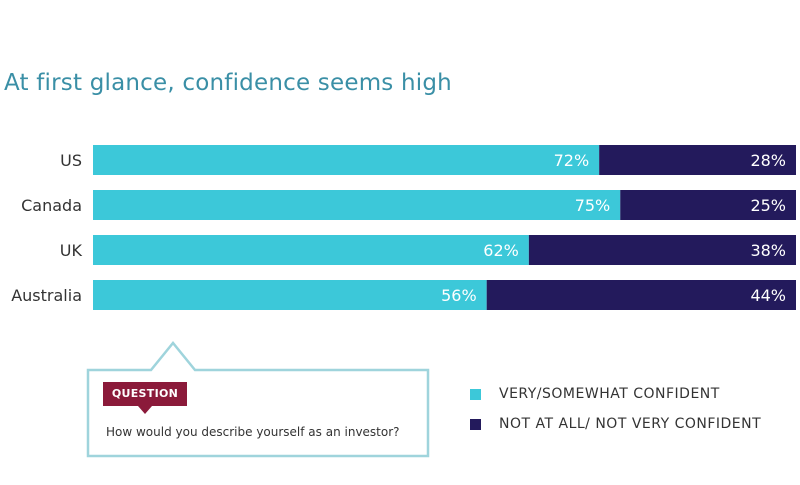 This screenshot has width=800, height=485. What do you see at coordinates (768, 250) in the screenshot?
I see `value-label-uk-not-confident: 38%` at bounding box center [768, 250].